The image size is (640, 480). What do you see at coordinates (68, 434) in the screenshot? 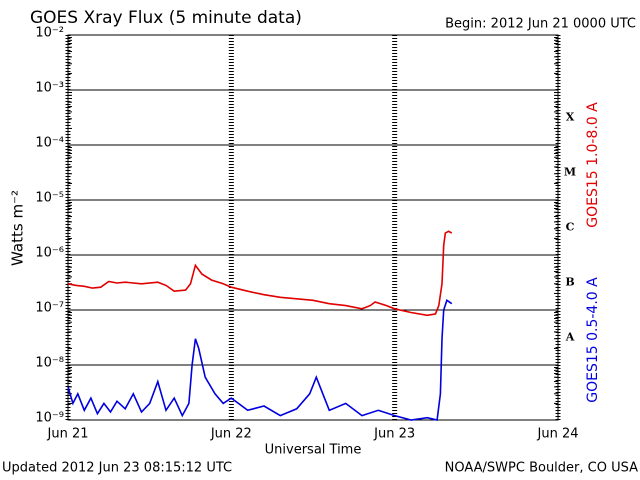
I see `x-tick-label: Jun 21` at bounding box center [68, 434].